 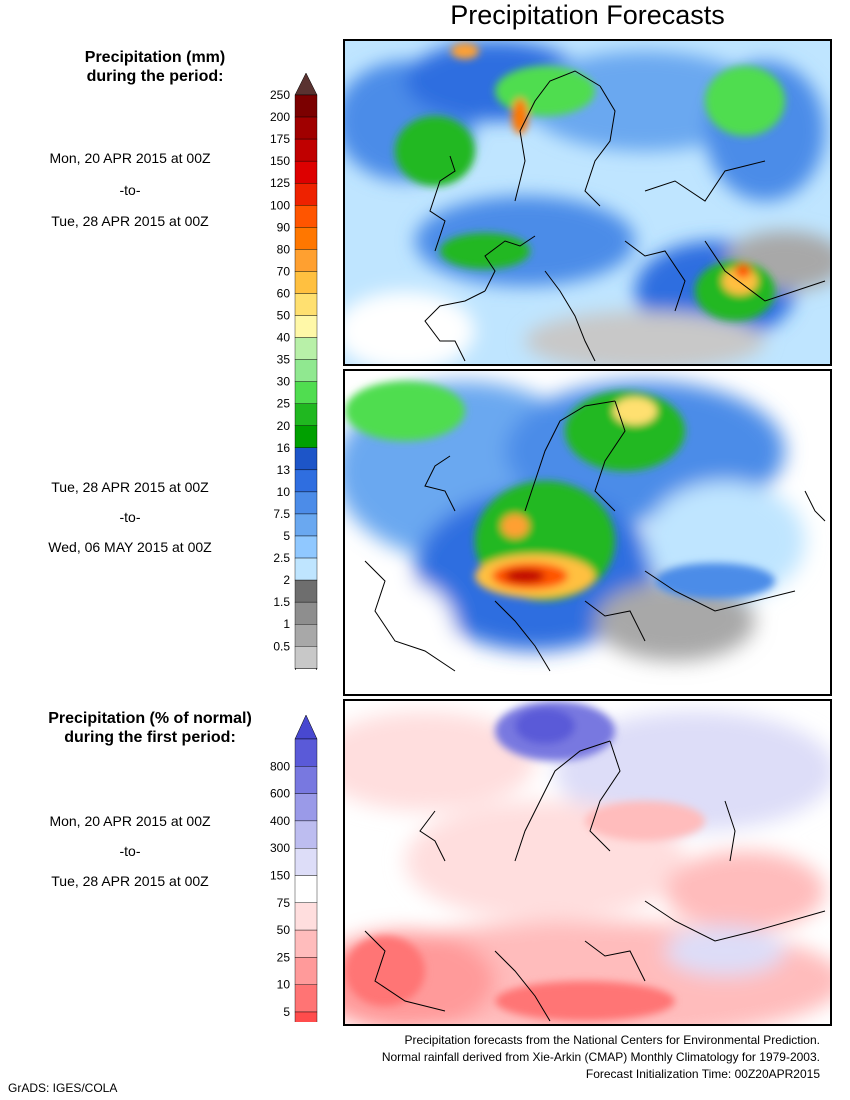 What do you see at coordinates (130, 851) in the screenshot?
I see `period-3-sep: -to-` at bounding box center [130, 851].